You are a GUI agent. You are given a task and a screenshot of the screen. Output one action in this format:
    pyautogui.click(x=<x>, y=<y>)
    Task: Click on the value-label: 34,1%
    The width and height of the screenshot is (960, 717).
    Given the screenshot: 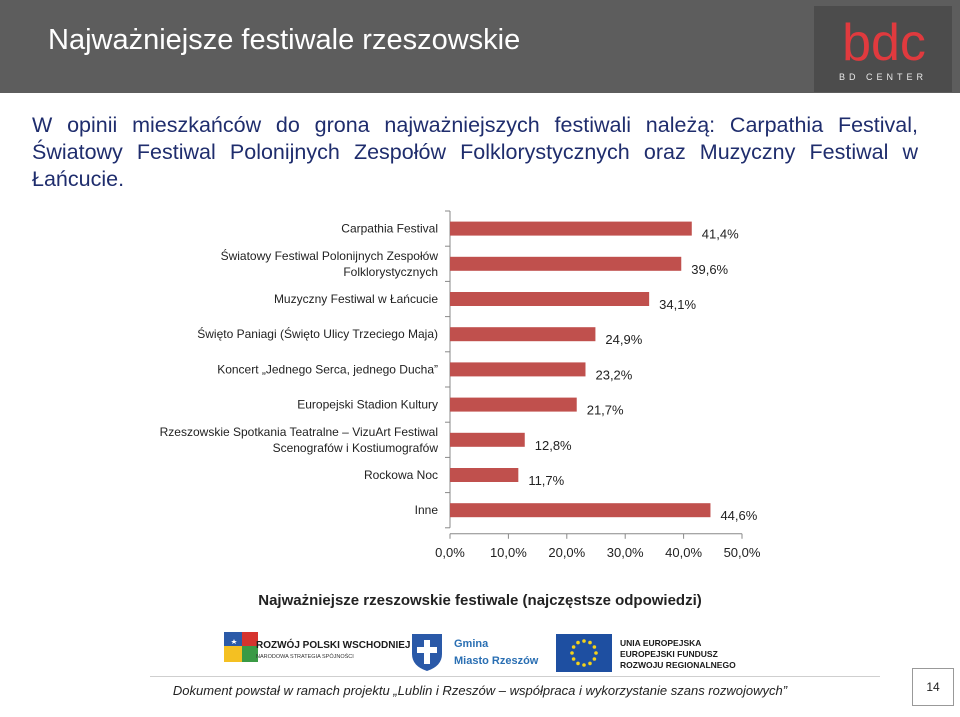 What is the action you would take?
    pyautogui.click(x=677, y=304)
    